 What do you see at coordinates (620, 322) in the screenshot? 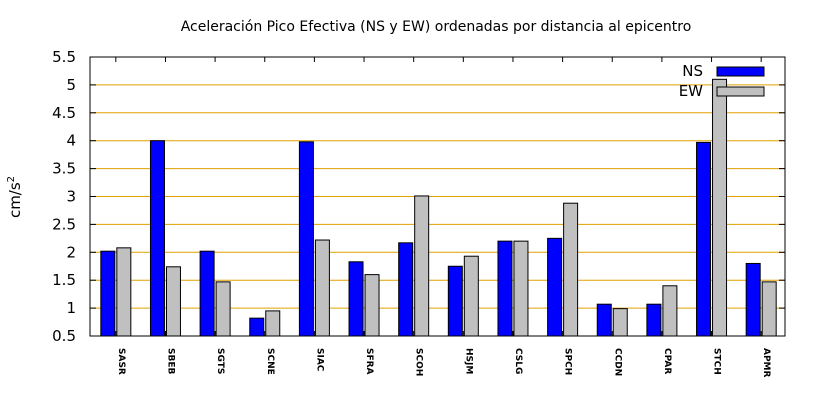
I see `bar-ew-ccdn` at bounding box center [620, 322].